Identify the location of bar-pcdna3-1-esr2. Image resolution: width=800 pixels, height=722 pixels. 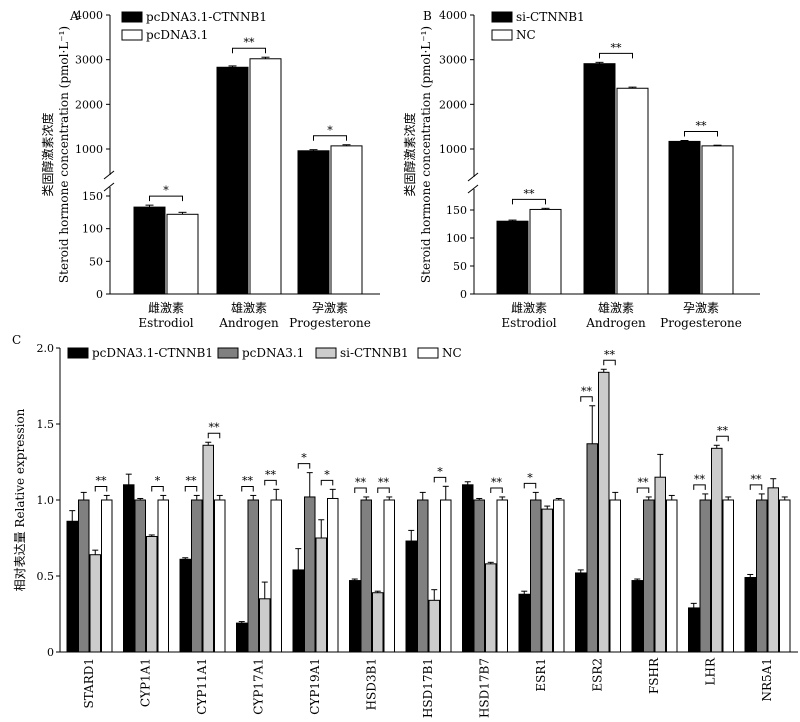
(592, 548).